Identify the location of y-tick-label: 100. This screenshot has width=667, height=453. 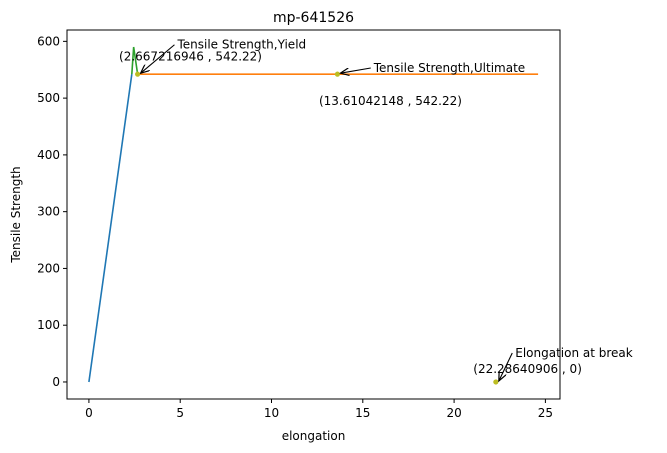
(48, 325).